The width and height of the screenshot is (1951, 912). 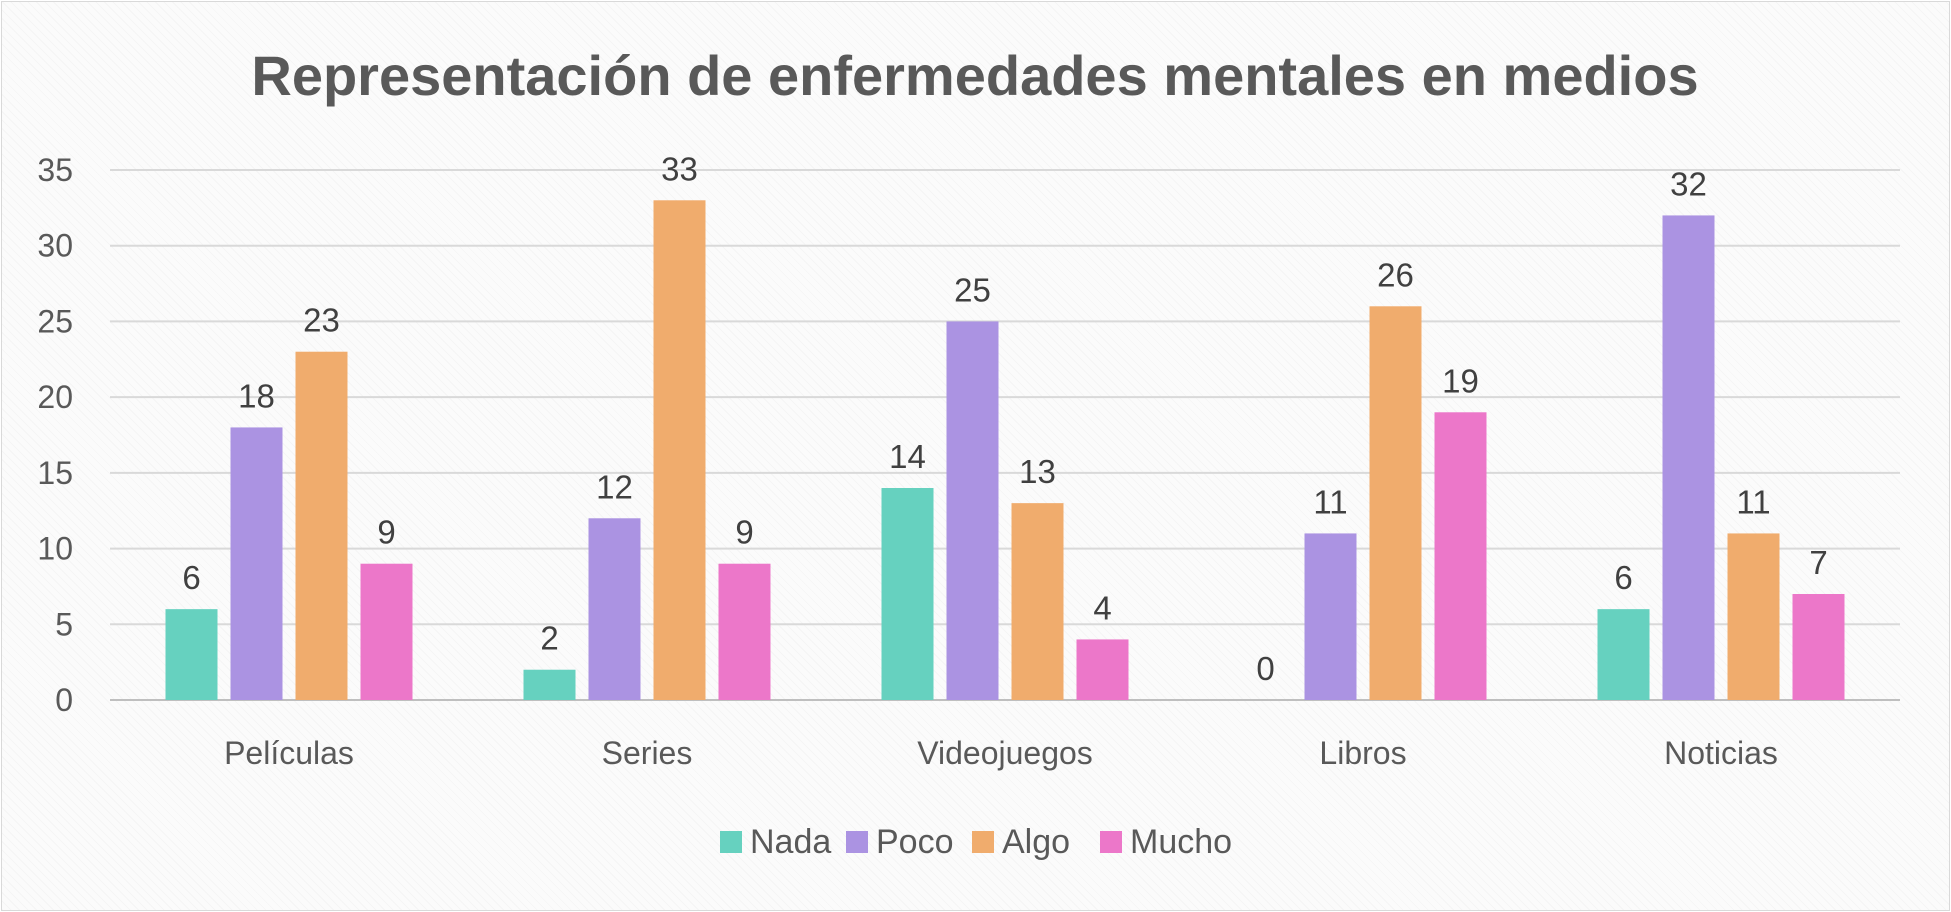 What do you see at coordinates (55, 549) in the screenshot?
I see `y-tick-label: 10` at bounding box center [55, 549].